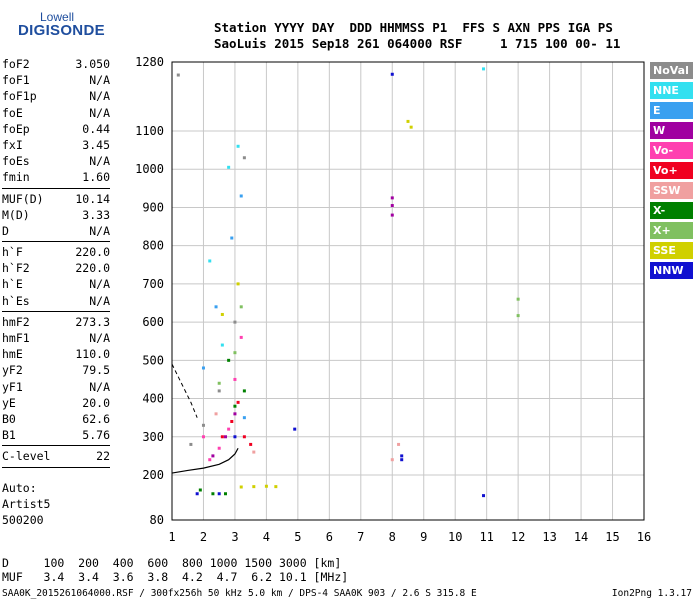 The image size is (700, 600). What do you see at coordinates (92, 354) in the screenshot?
I see `param-value: 110.0` at bounding box center [92, 354].